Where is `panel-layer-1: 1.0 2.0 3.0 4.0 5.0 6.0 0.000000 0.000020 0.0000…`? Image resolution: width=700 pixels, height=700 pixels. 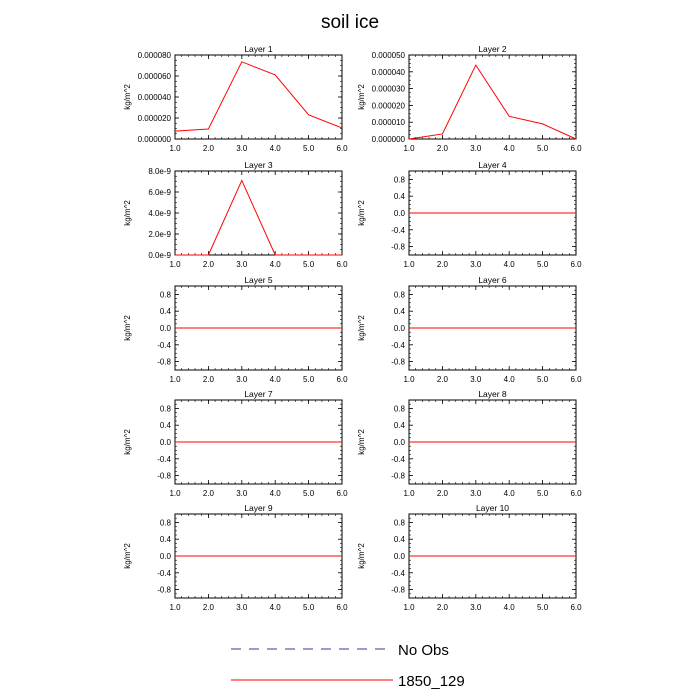 panel-layer-1: 1.0 2.0 3.0 4.0 5.0 6.0 0.000000 0.000020 0.0000… is located at coordinates (235, 98).